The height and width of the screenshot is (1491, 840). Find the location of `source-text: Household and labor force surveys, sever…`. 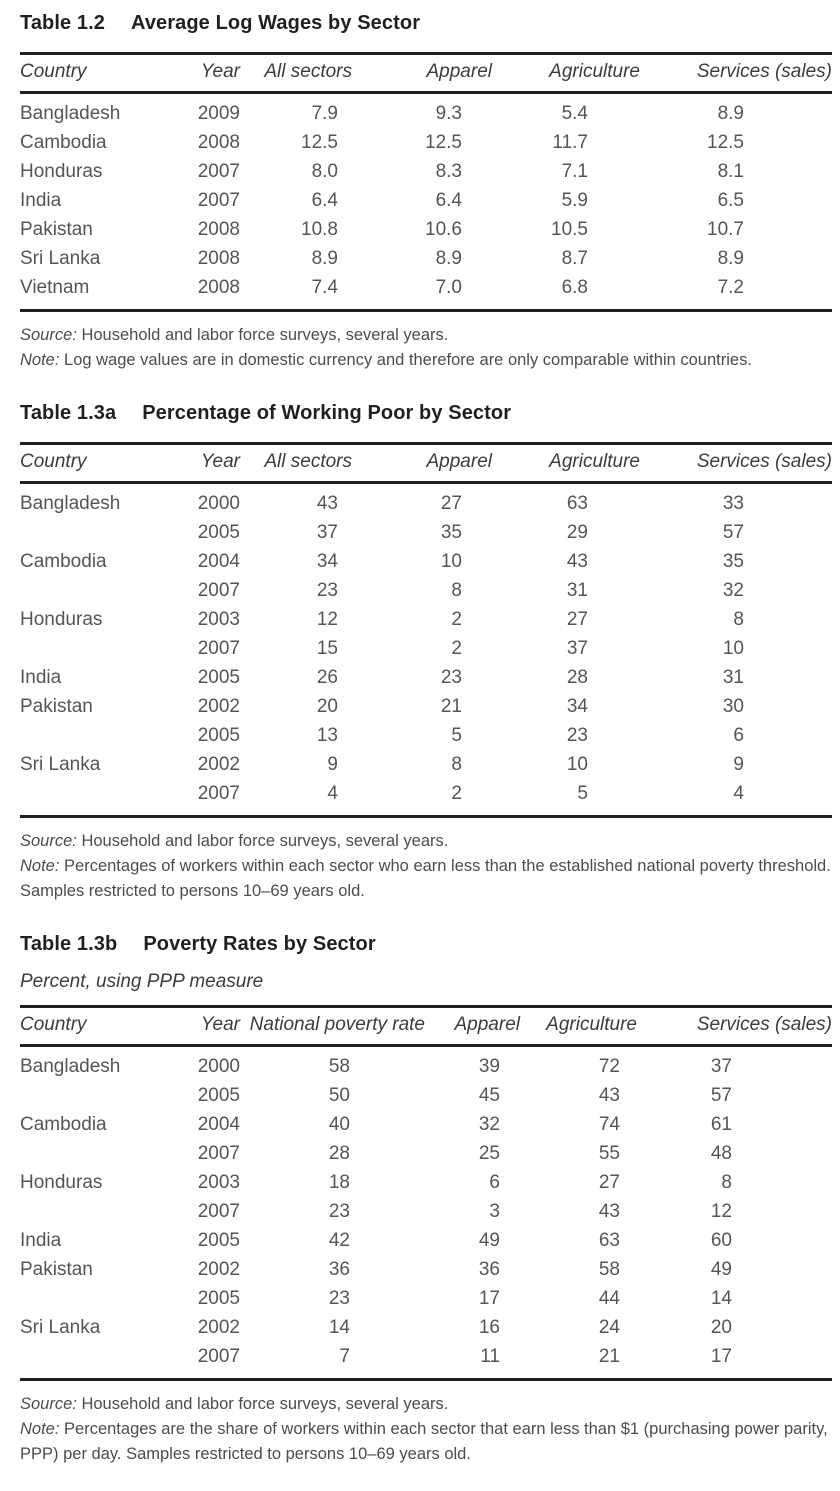

source-text: Household and labor force surveys, sever… is located at coordinates (265, 335).